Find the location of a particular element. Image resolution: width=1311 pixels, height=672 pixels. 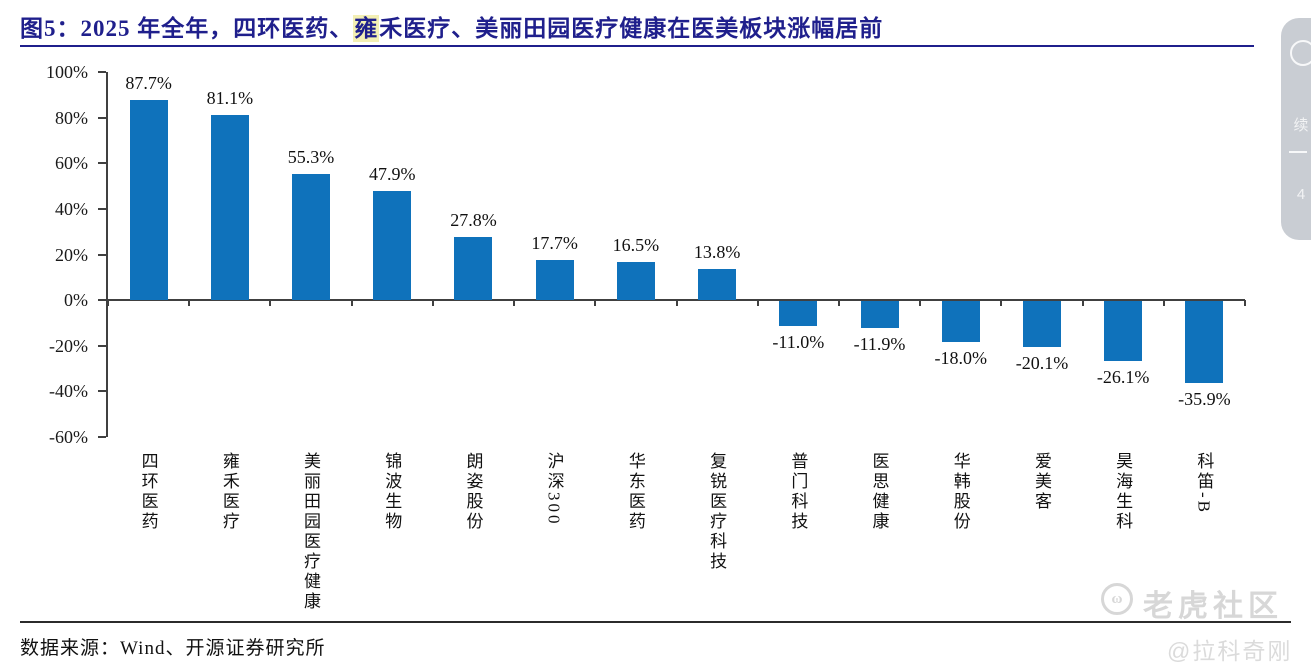

side-widget-label-mid: 续 is located at coordinates (1301, 125).